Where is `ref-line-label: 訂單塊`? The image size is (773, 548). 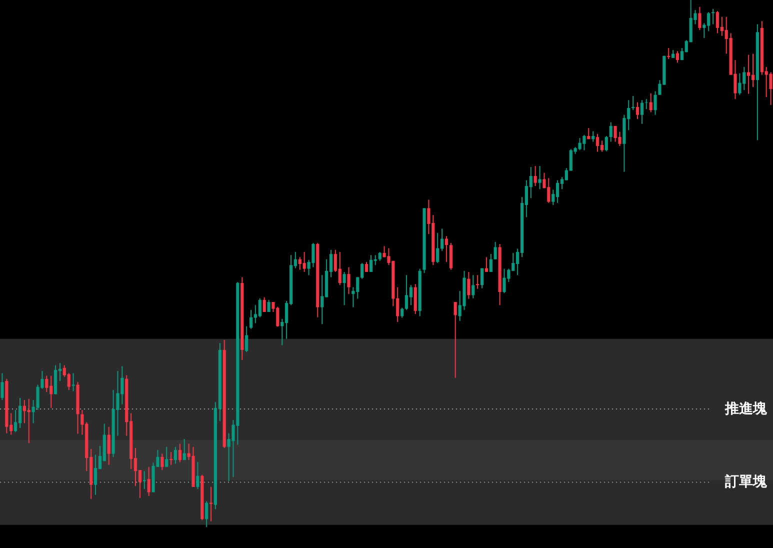 ref-line-label: 訂單塊 is located at coordinates (746, 482).